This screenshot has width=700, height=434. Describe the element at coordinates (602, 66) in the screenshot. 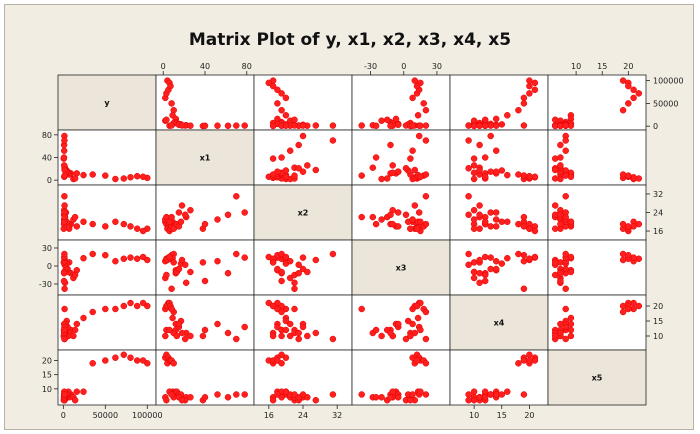

I see `xtick-label-x5: 15` at that location.